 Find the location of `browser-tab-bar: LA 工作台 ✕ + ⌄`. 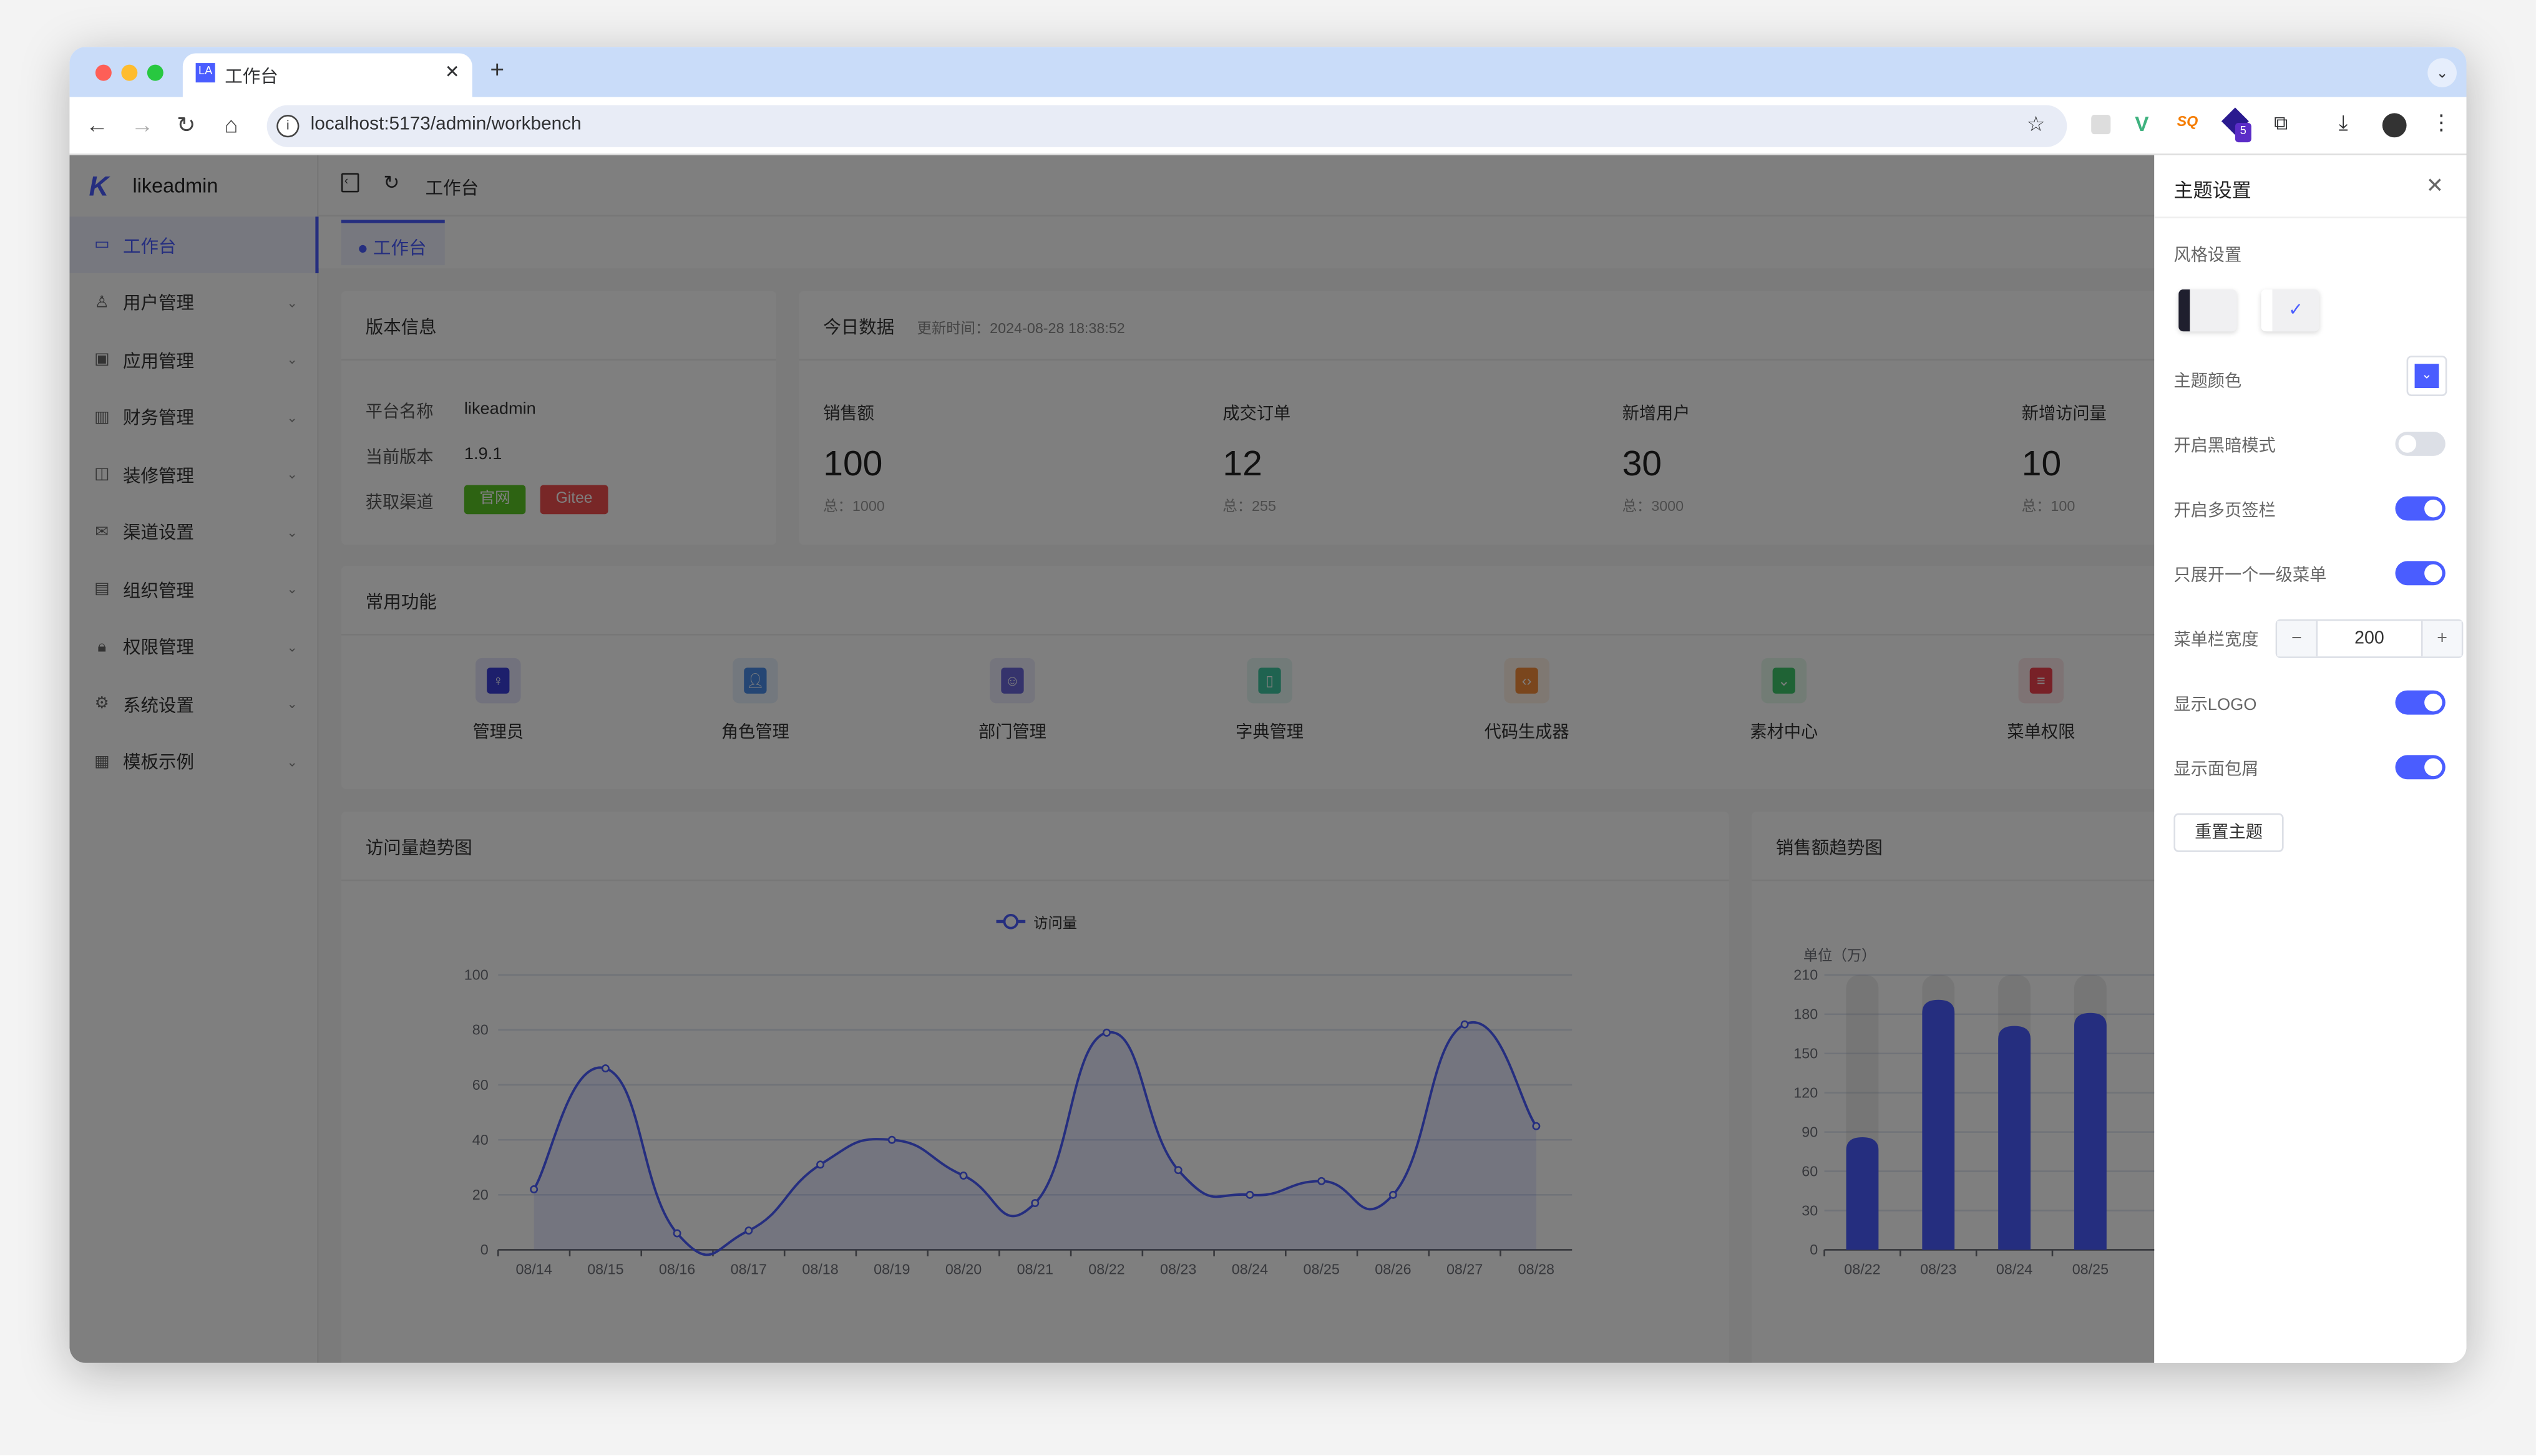

browser-tab-bar: LA 工作台 ✕ + ⌄ is located at coordinates (1268, 72).